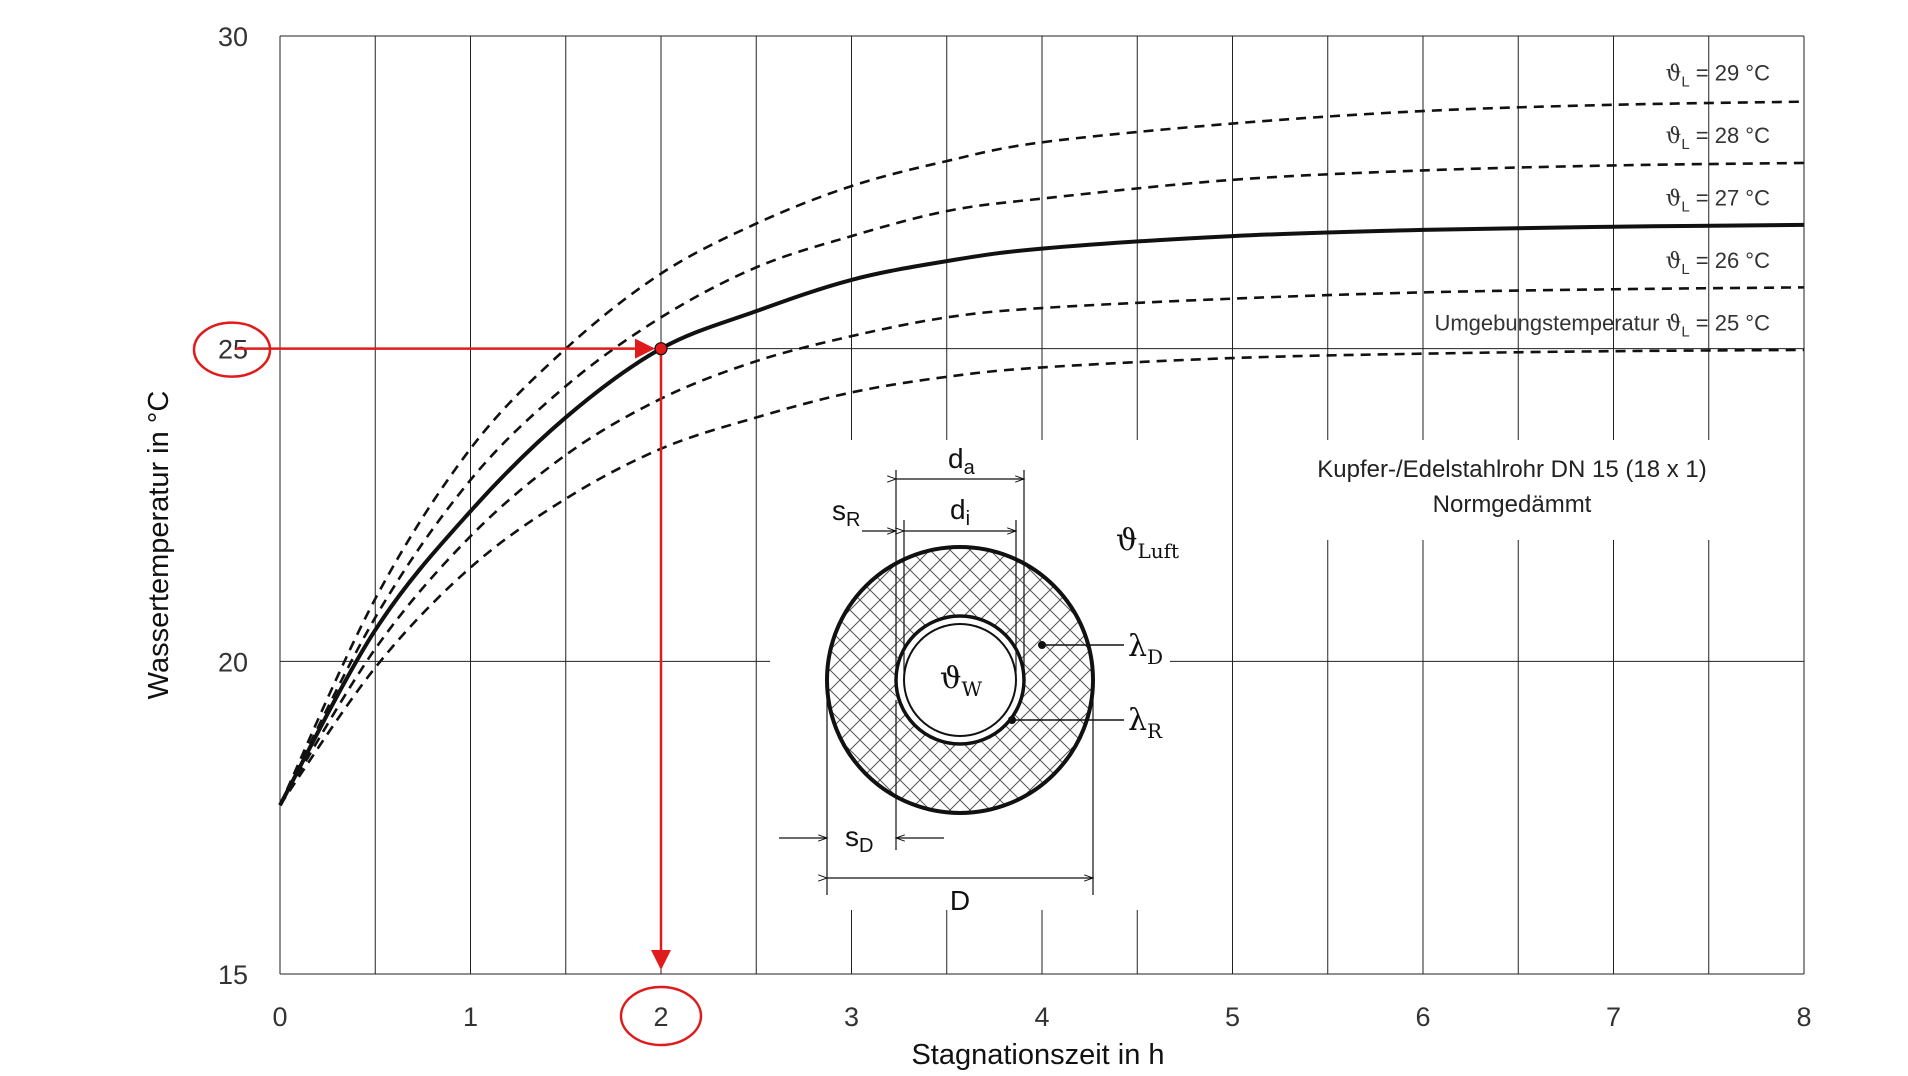 This screenshot has width=1908, height=1076. Describe the element at coordinates (1602, 326) in the screenshot. I see `series-label: Umgebungstemperatur ϑL = 25 °C` at that location.